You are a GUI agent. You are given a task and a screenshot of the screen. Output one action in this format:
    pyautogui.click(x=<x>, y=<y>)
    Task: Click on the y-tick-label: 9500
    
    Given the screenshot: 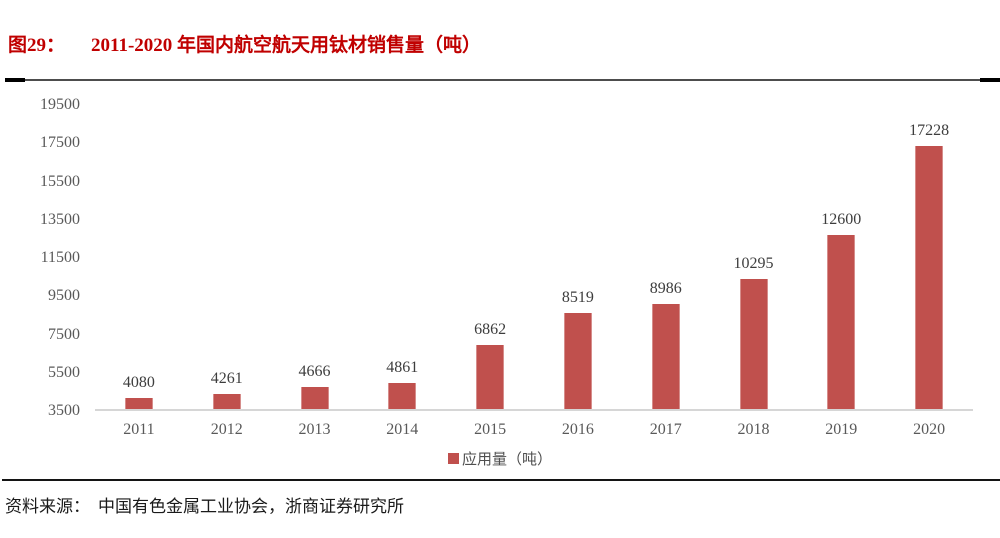 What is the action you would take?
    pyautogui.click(x=64, y=296)
    